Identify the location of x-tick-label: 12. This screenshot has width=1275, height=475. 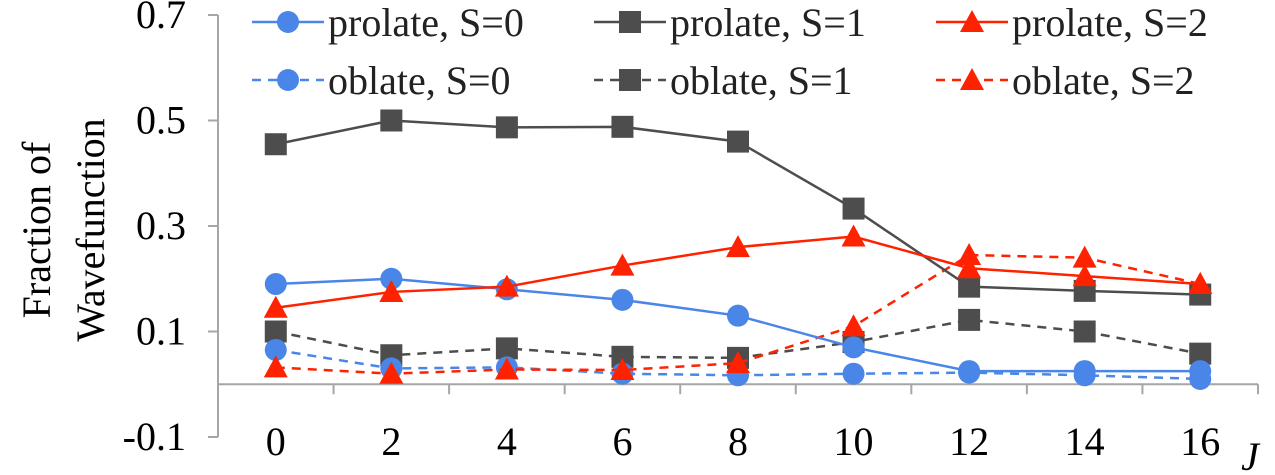
(969, 441).